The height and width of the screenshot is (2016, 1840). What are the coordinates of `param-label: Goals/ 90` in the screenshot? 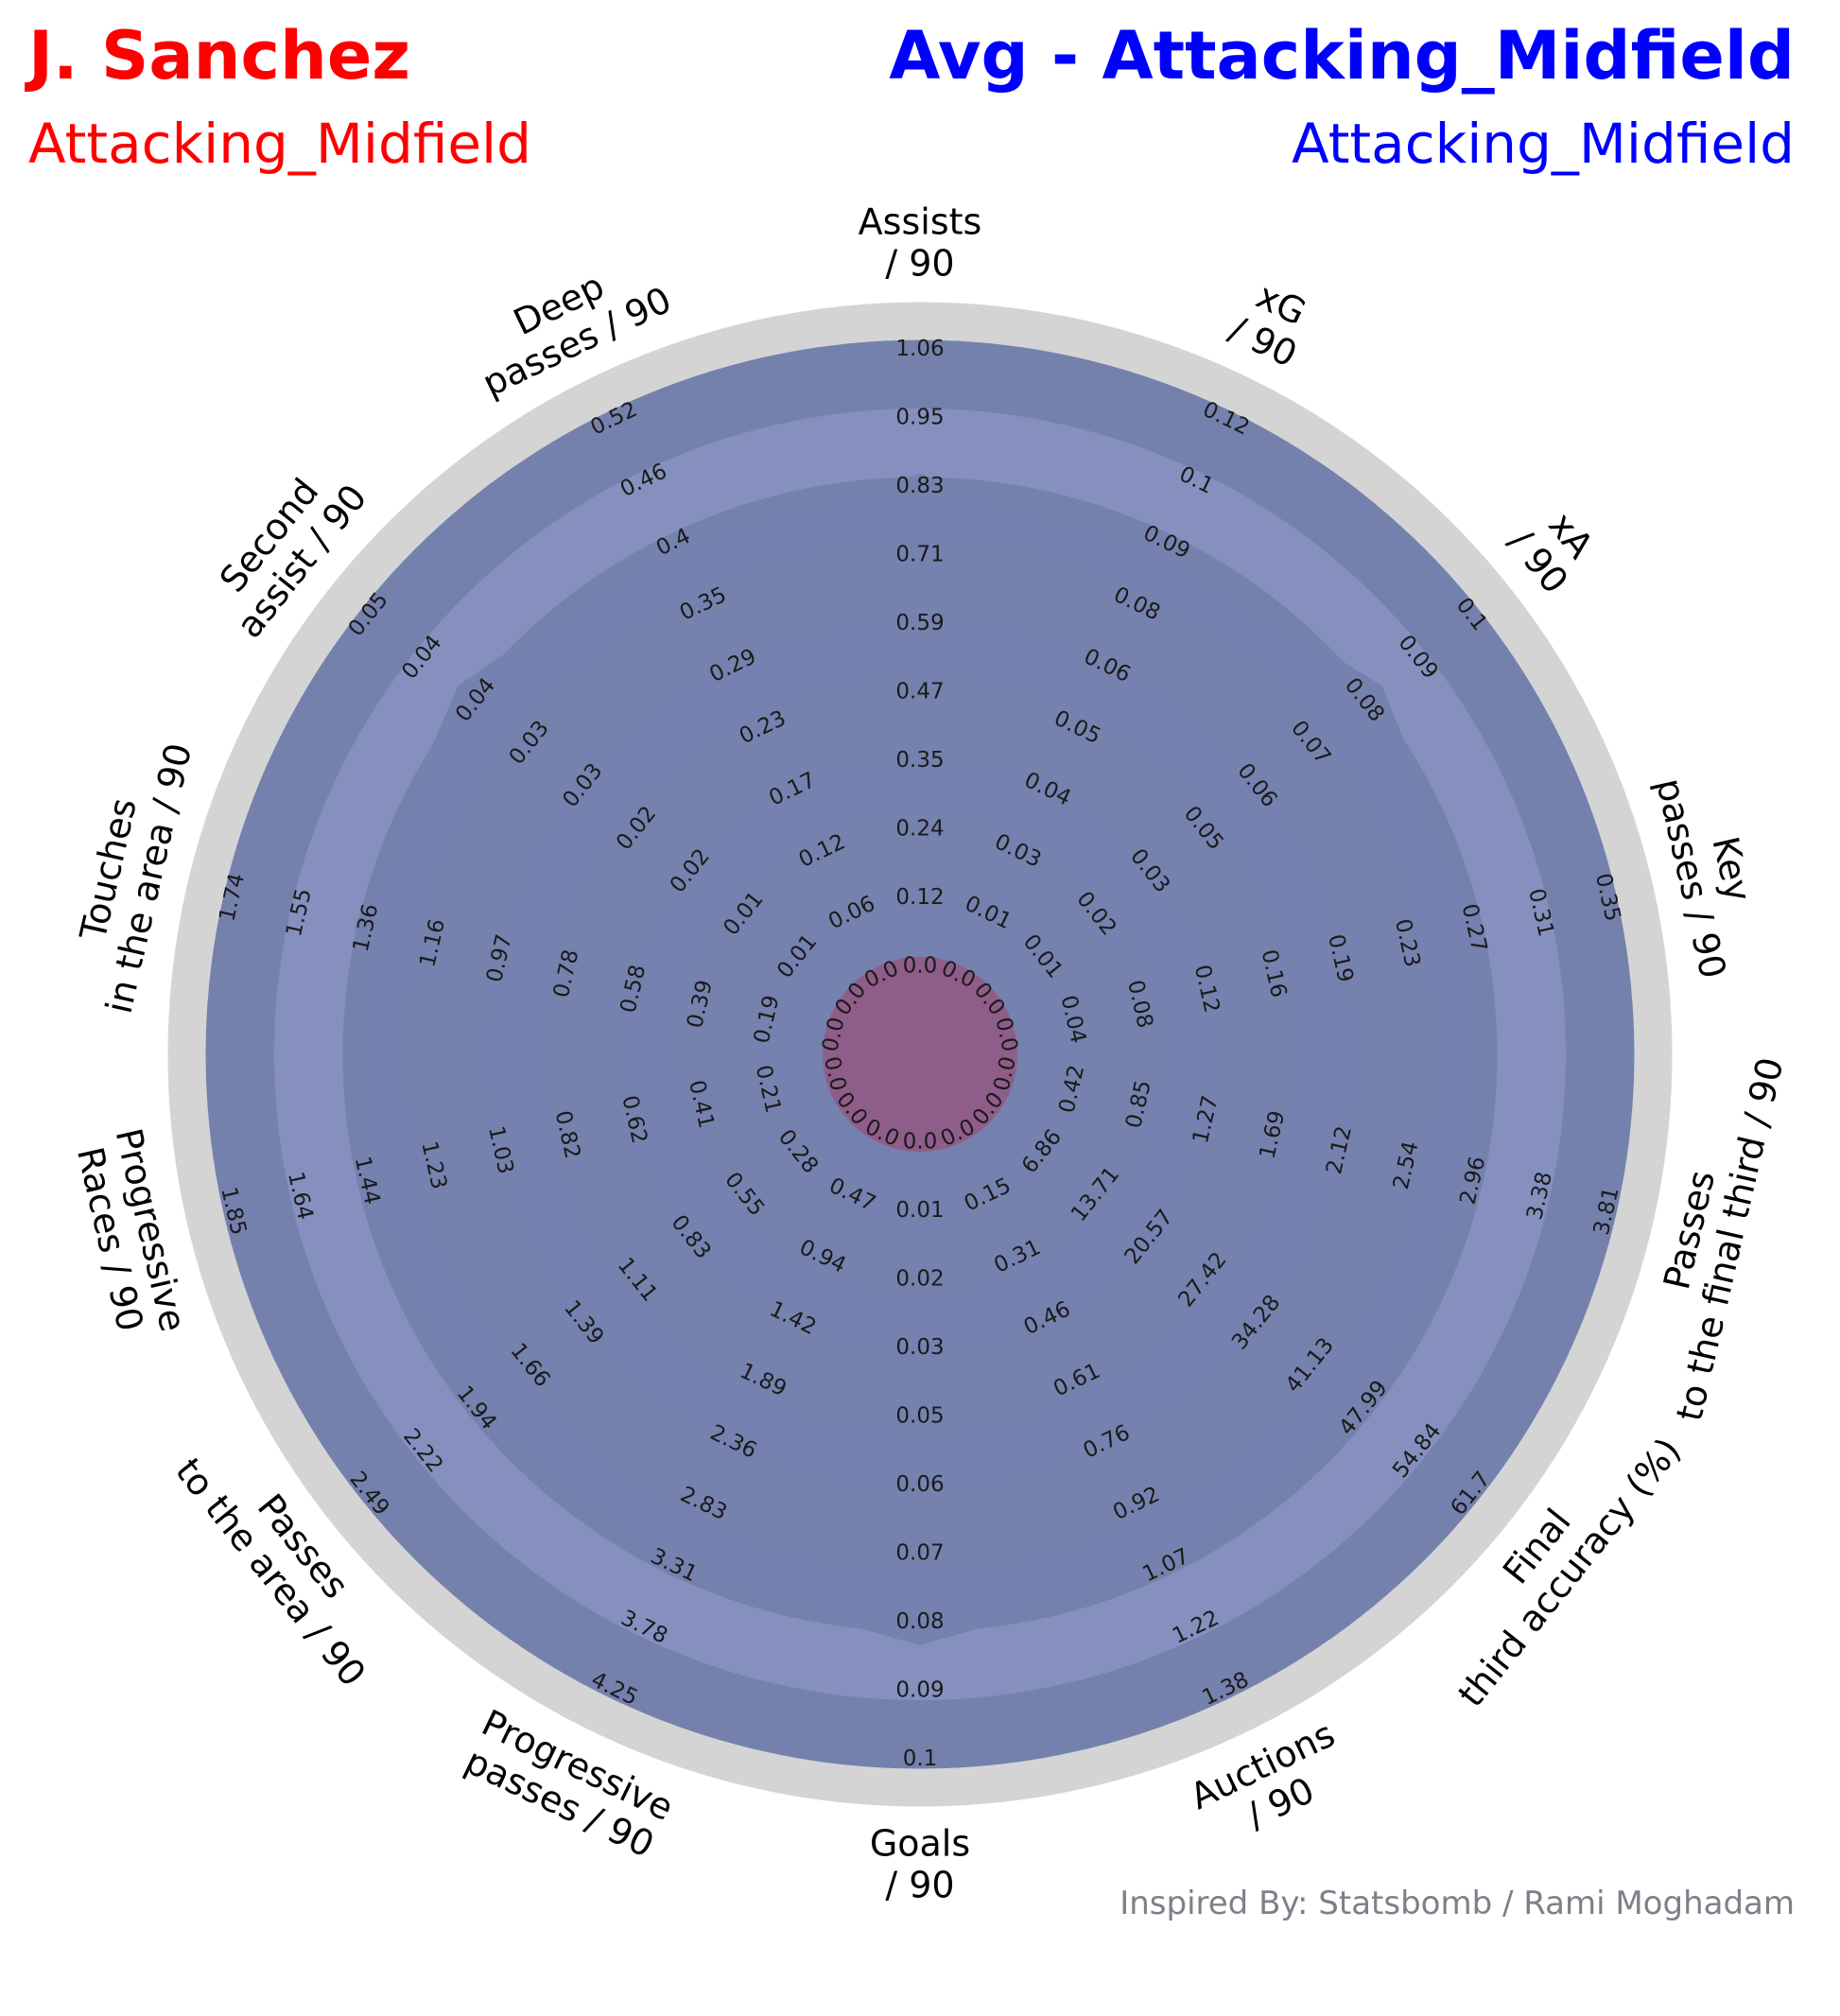 It's located at (920, 1864).